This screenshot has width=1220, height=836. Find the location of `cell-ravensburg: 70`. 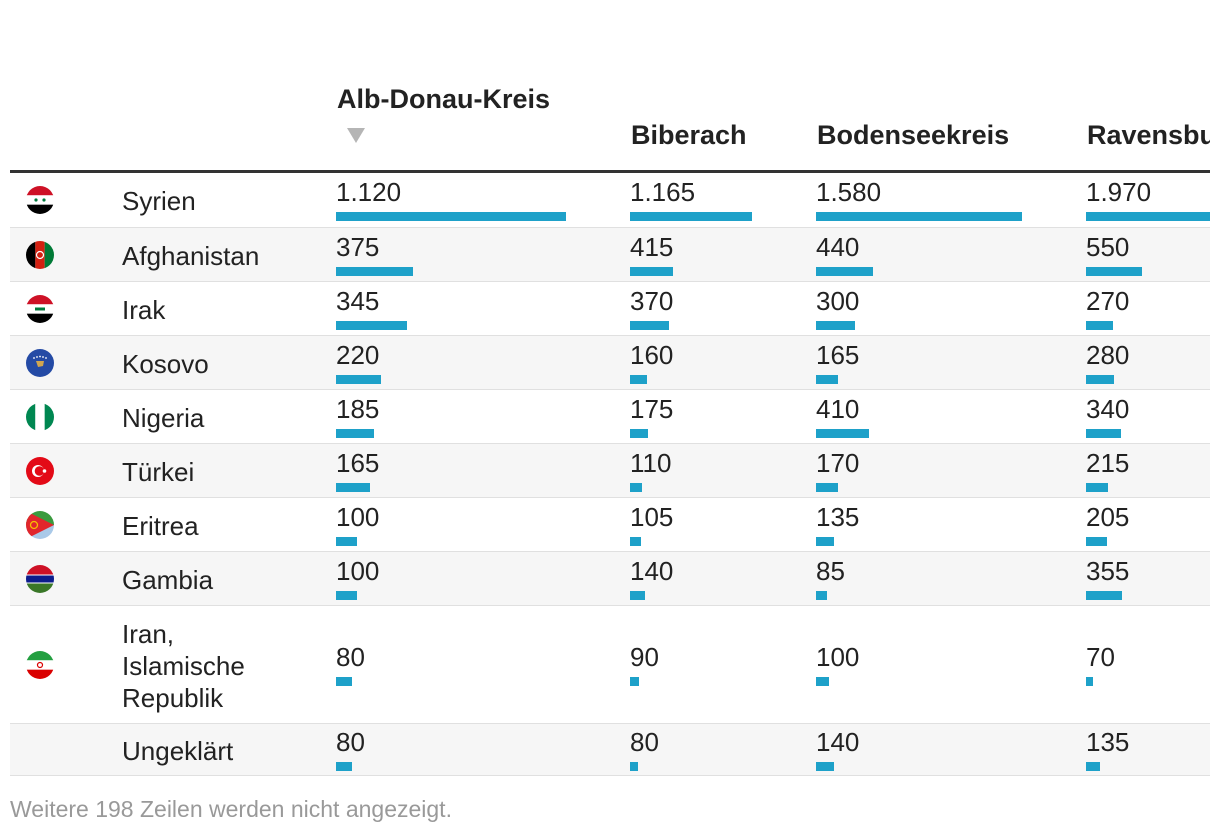

cell-ravensburg: 70 is located at coordinates (1100, 664).